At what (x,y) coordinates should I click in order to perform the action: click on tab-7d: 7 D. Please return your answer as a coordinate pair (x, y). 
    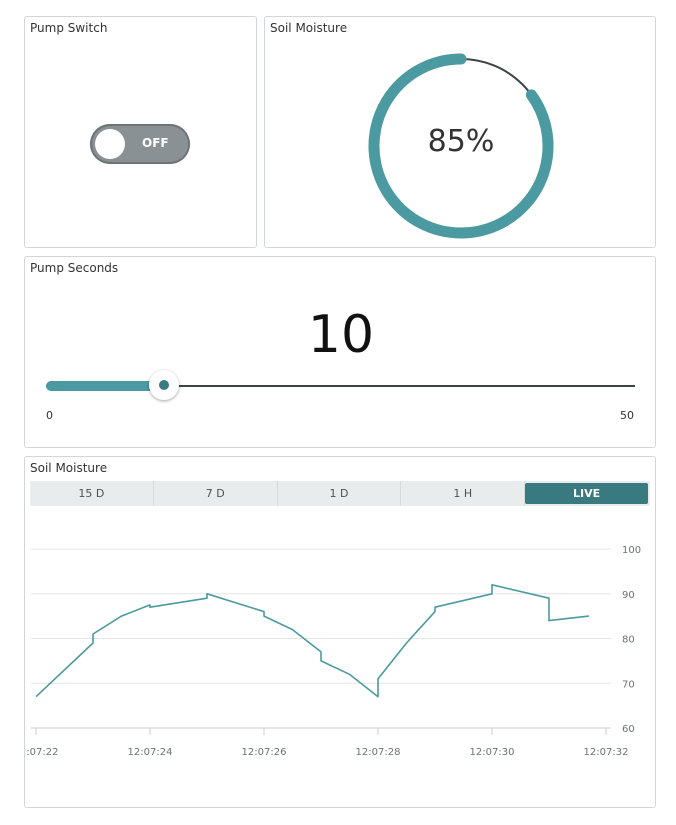
    Looking at the image, I should click on (216, 493).